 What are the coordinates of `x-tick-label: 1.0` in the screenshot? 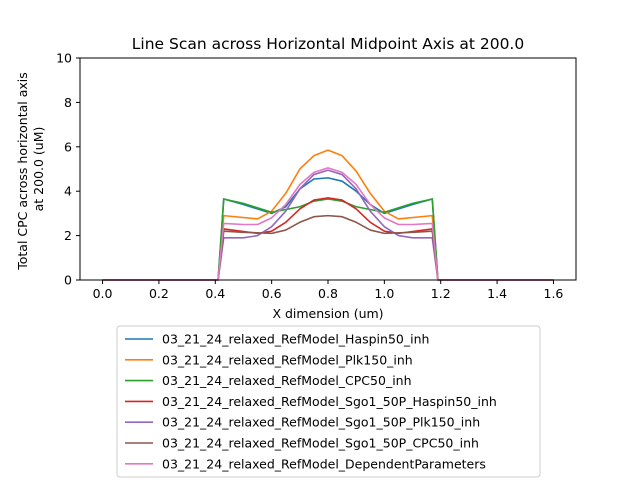 It's located at (384, 293).